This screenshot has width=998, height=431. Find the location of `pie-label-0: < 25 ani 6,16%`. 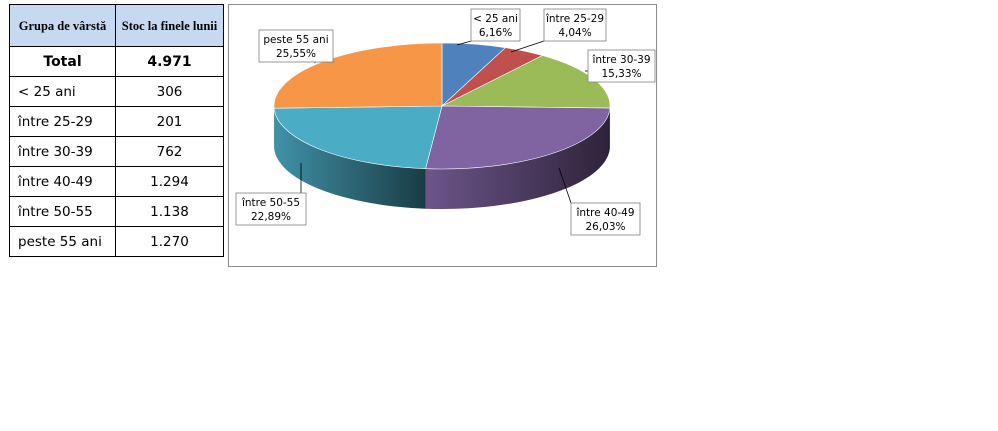

pie-label-0: < 25 ani 6,16% is located at coordinates (488, 27).